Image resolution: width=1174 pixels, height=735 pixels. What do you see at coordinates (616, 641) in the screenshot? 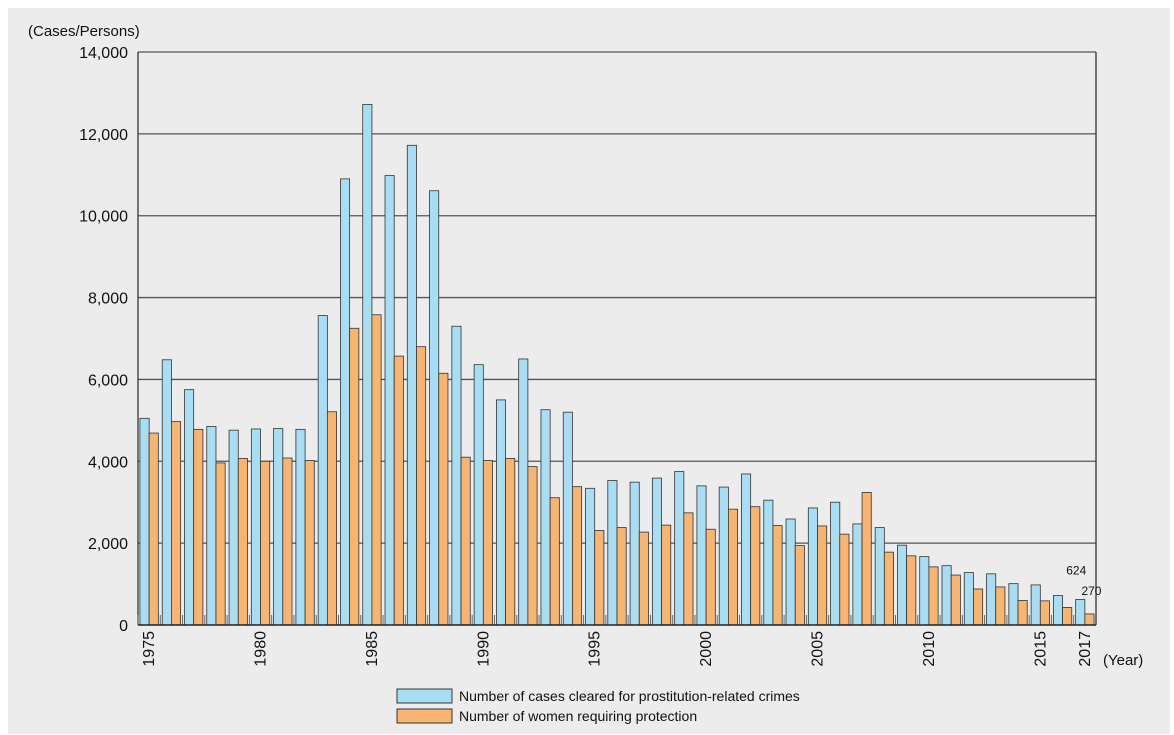
I see `x-axis: 1975 1980 1985 1990 1995 2000 2005 2010 2015 2017` at bounding box center [616, 641].